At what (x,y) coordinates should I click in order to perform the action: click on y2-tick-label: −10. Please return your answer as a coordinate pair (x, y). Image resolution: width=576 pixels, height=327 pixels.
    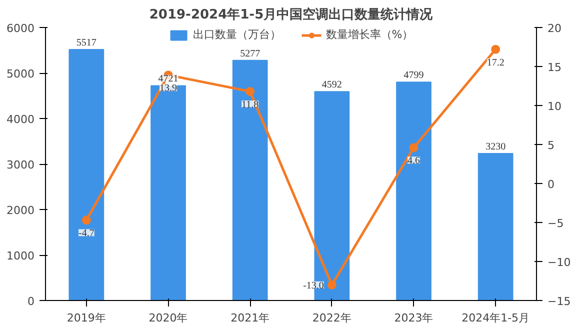
    Looking at the image, I should click on (559, 262).